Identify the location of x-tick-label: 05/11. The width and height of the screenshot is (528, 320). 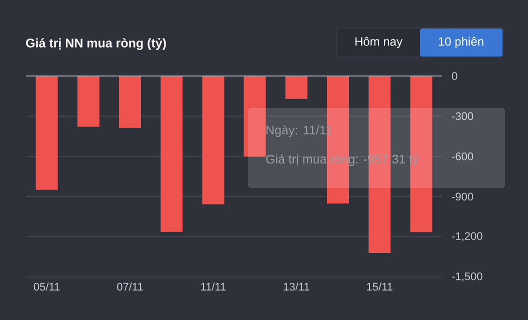
(47, 286).